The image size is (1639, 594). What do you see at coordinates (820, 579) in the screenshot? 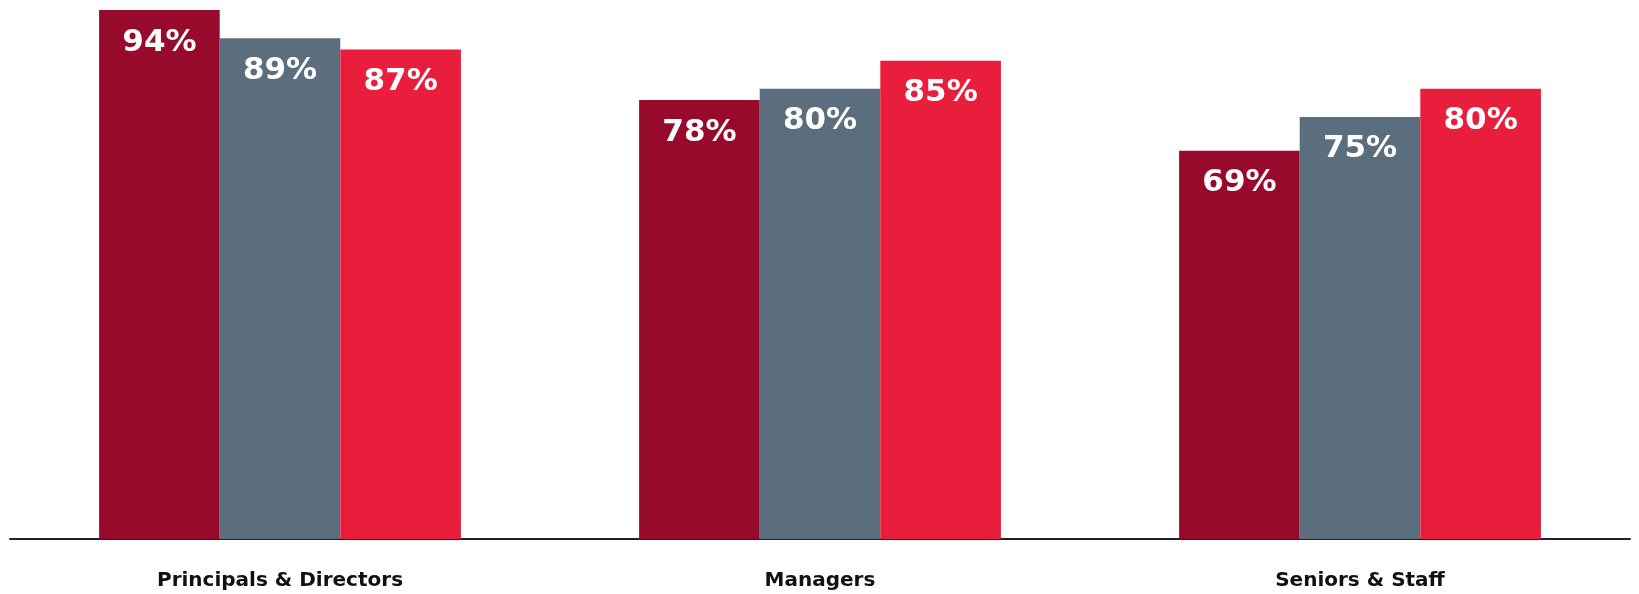
I see `x-tick-label: Managers` at bounding box center [820, 579].